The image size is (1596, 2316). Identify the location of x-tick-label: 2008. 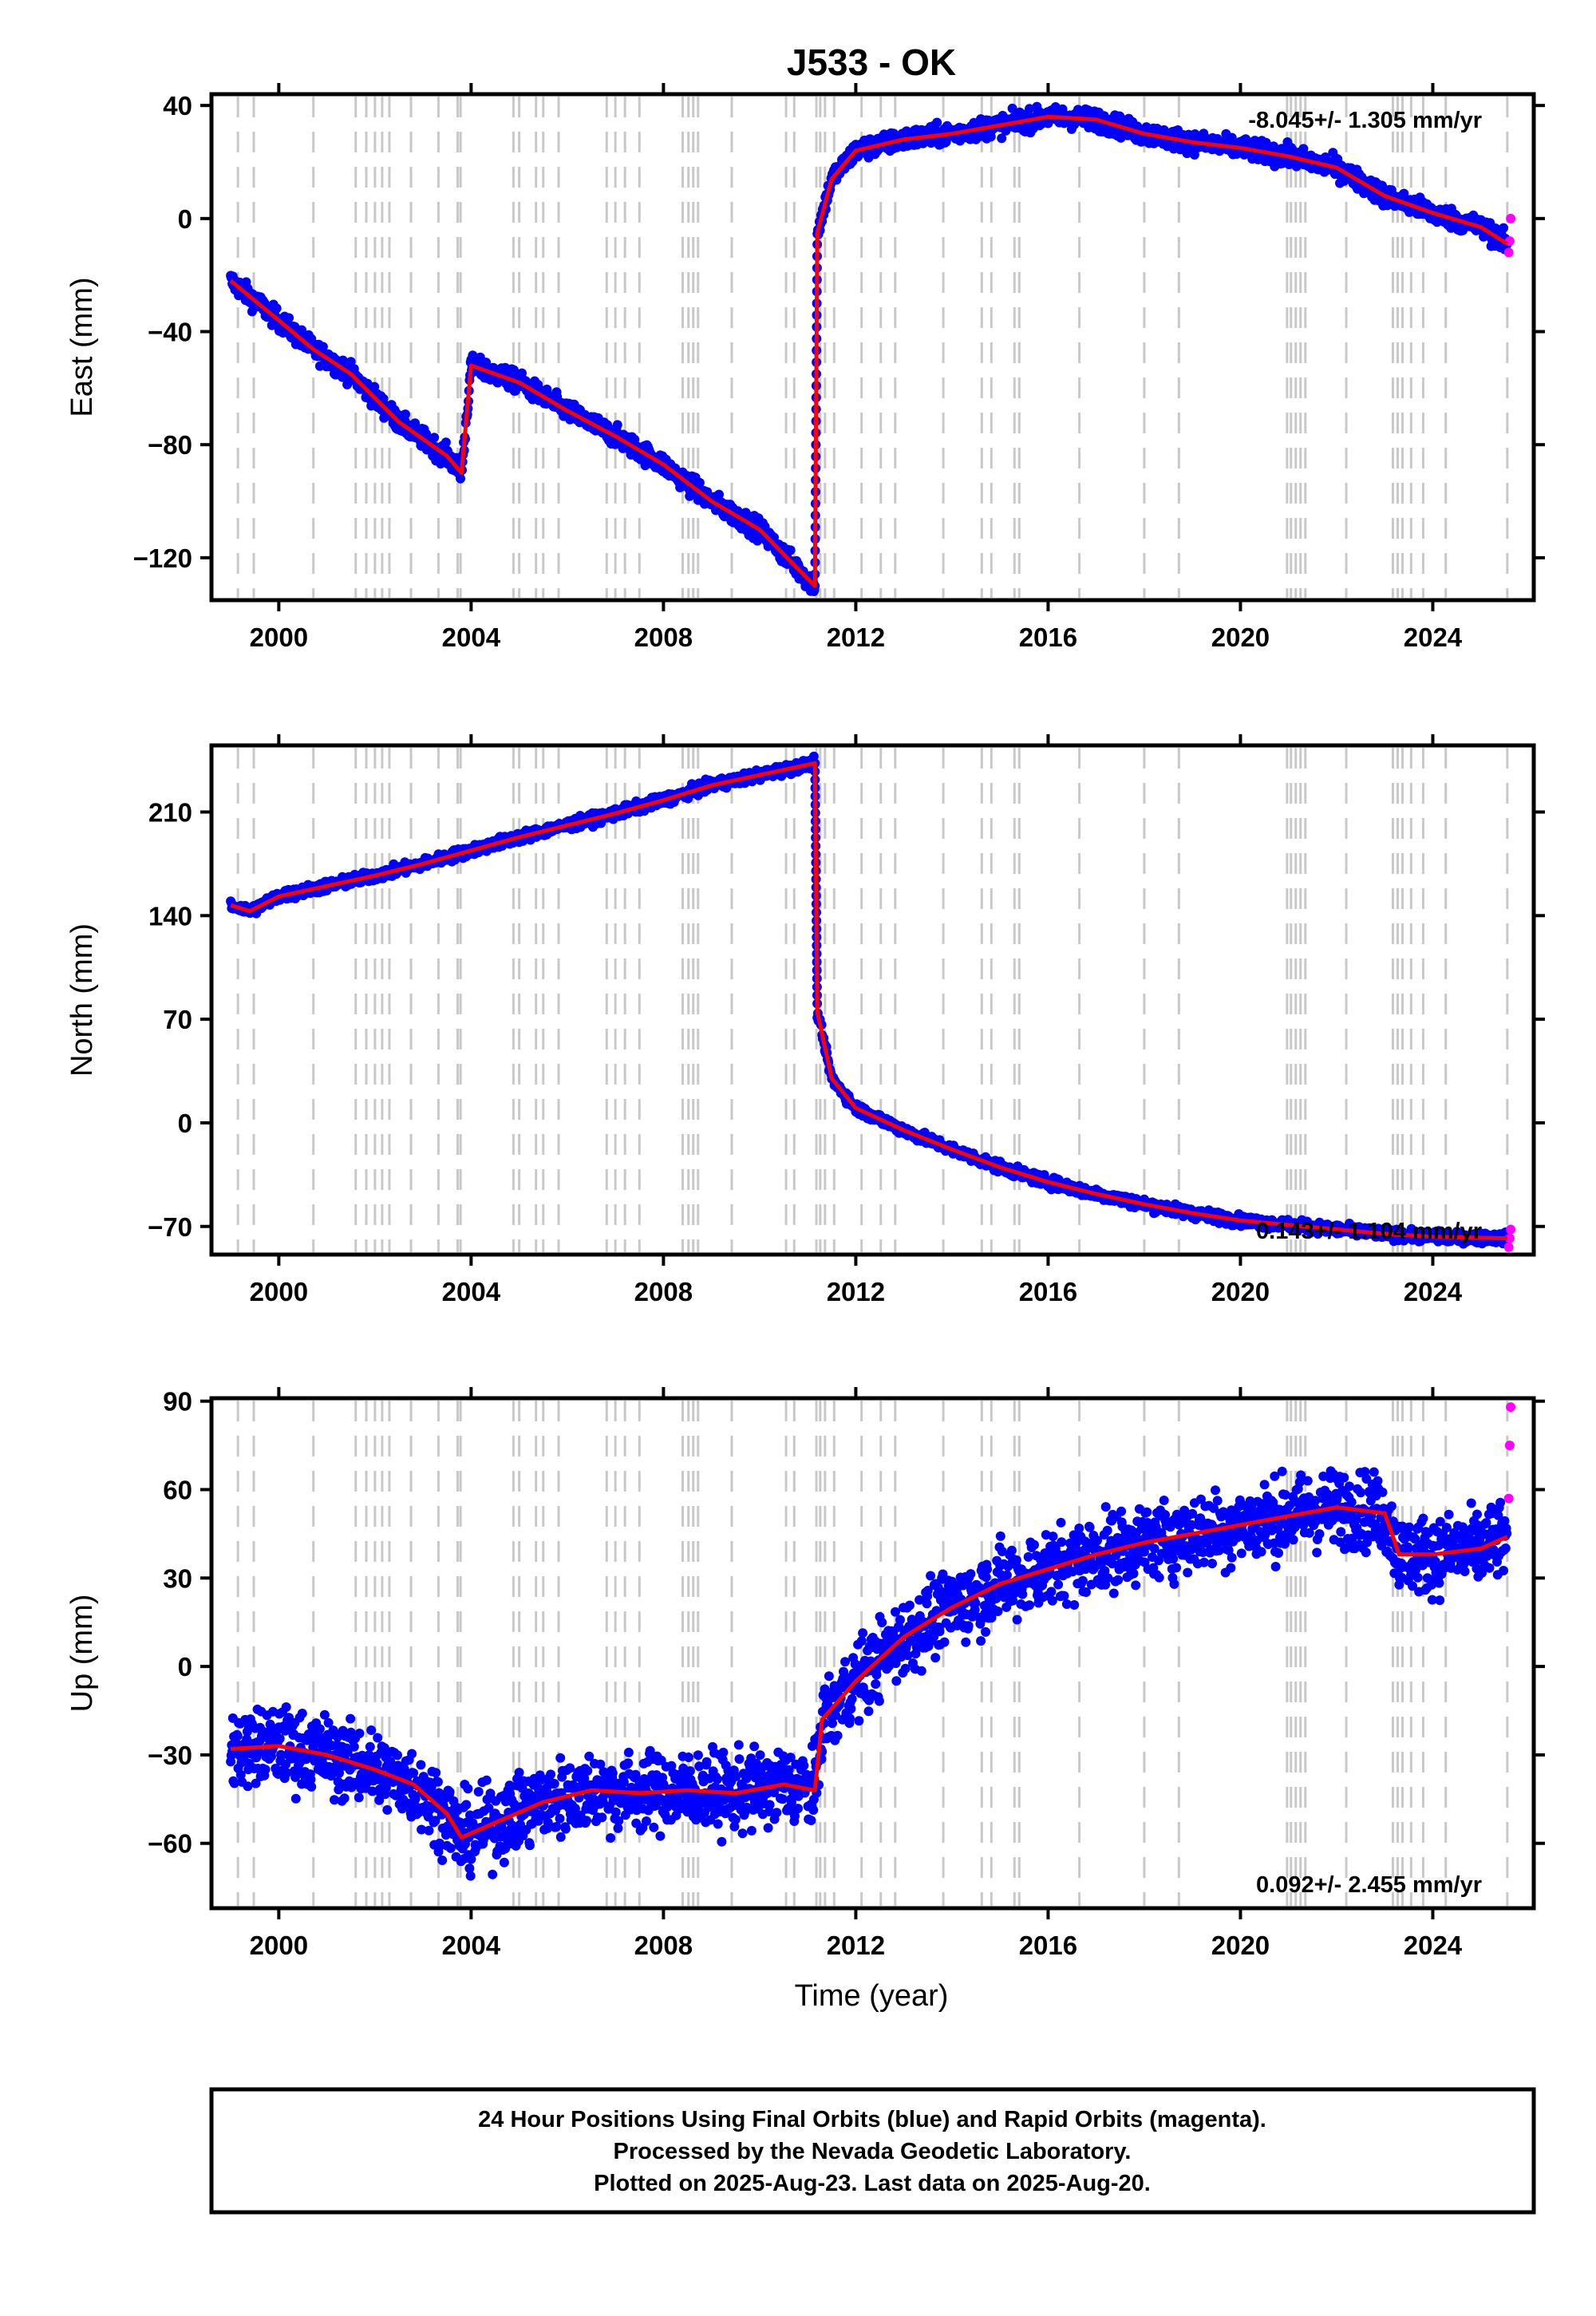
(663, 637).